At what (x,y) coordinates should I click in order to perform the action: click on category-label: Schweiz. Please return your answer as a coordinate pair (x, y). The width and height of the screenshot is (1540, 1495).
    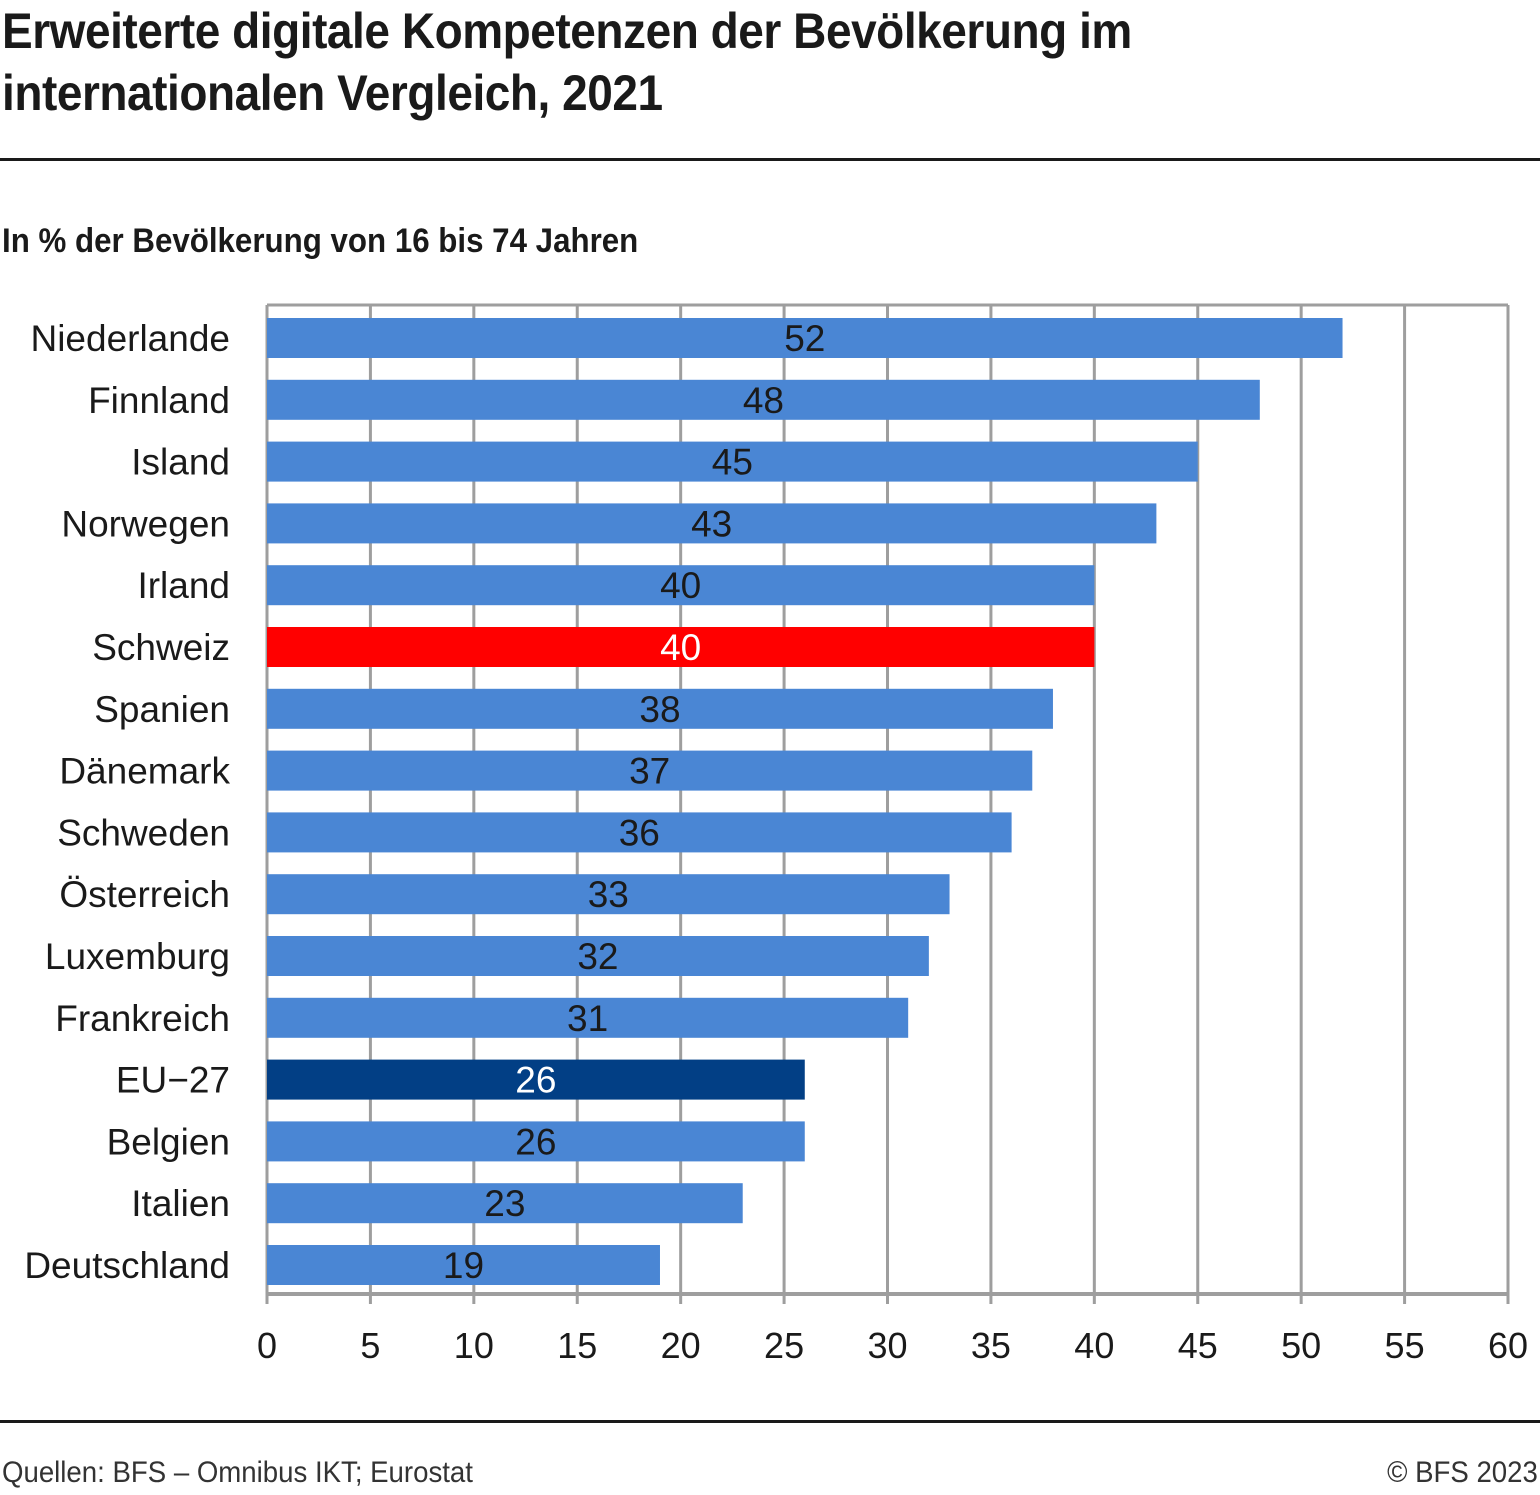
    Looking at the image, I should click on (161, 647).